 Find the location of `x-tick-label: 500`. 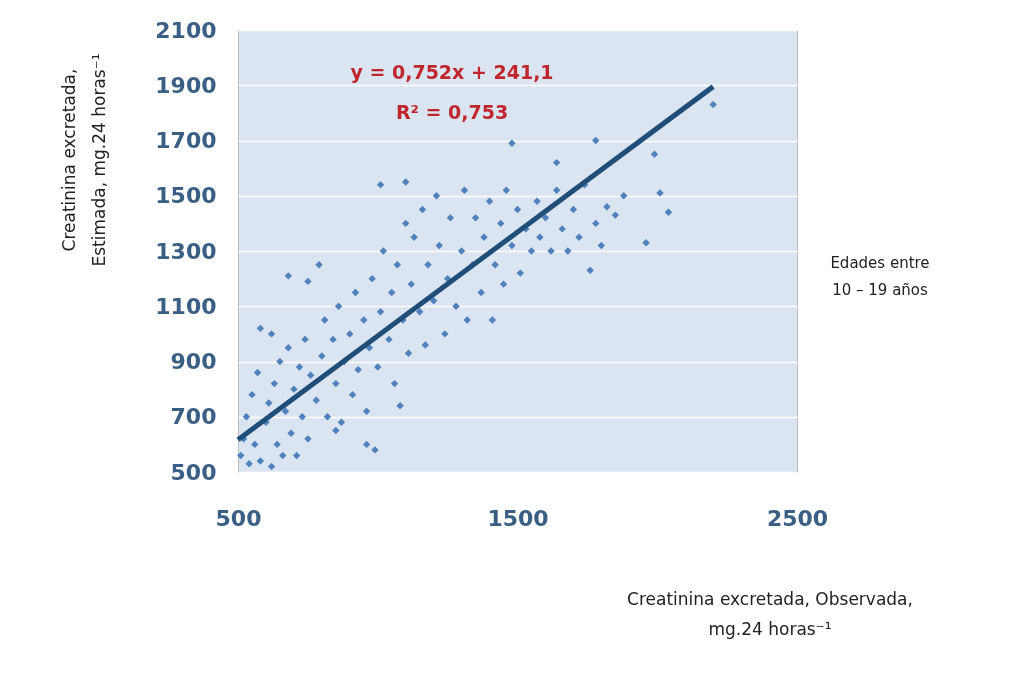

x-tick-label: 500 is located at coordinates (238, 518).